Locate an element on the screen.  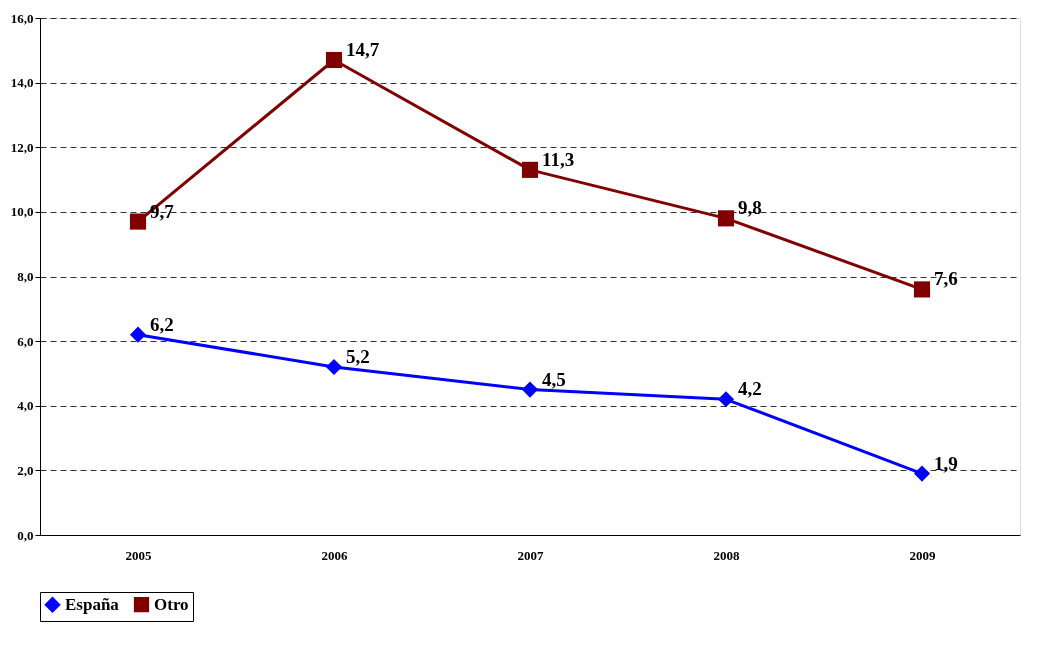
y-tick-label: 10,0 is located at coordinates (22, 212).